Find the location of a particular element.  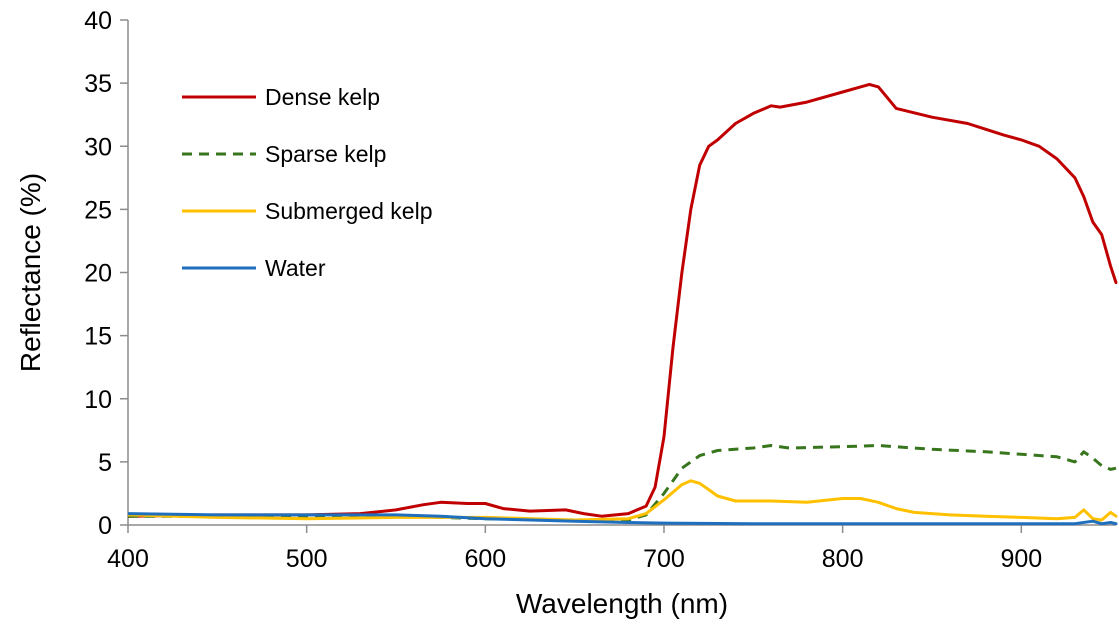

x-tick-label: 700 is located at coordinates (664, 559).